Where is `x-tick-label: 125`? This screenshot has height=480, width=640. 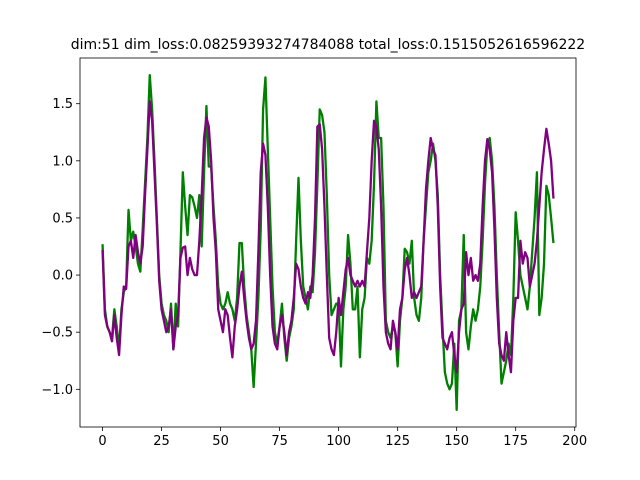 x-tick-label: 125 is located at coordinates (397, 441).